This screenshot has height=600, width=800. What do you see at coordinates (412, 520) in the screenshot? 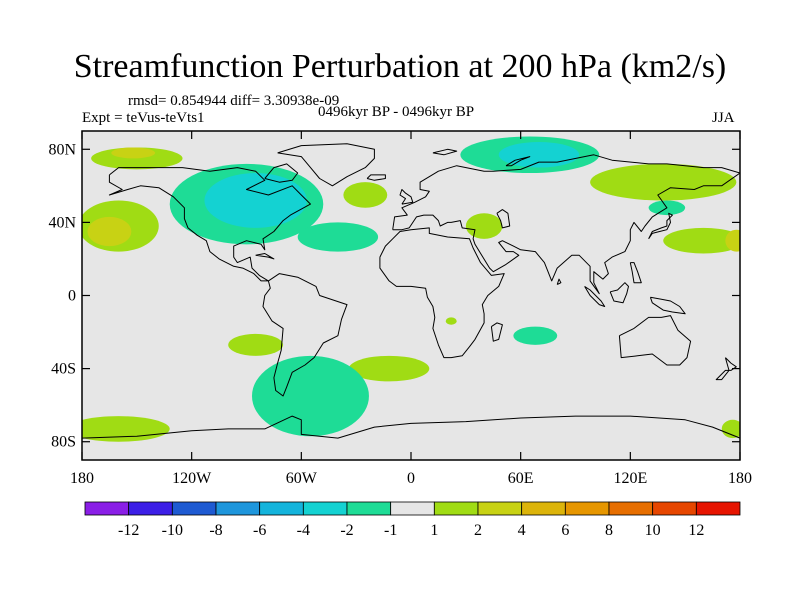
I see `colorbar: -12 -10 -8 -6 -4 -2 -1 1 2 4 6 8 10 12` at bounding box center [412, 520].